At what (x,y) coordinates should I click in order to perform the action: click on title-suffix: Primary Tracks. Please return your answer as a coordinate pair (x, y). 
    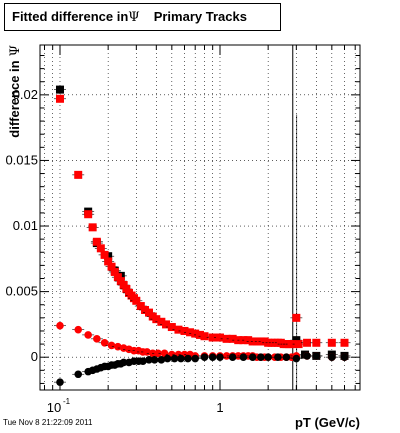
    Looking at the image, I should click on (200, 16).